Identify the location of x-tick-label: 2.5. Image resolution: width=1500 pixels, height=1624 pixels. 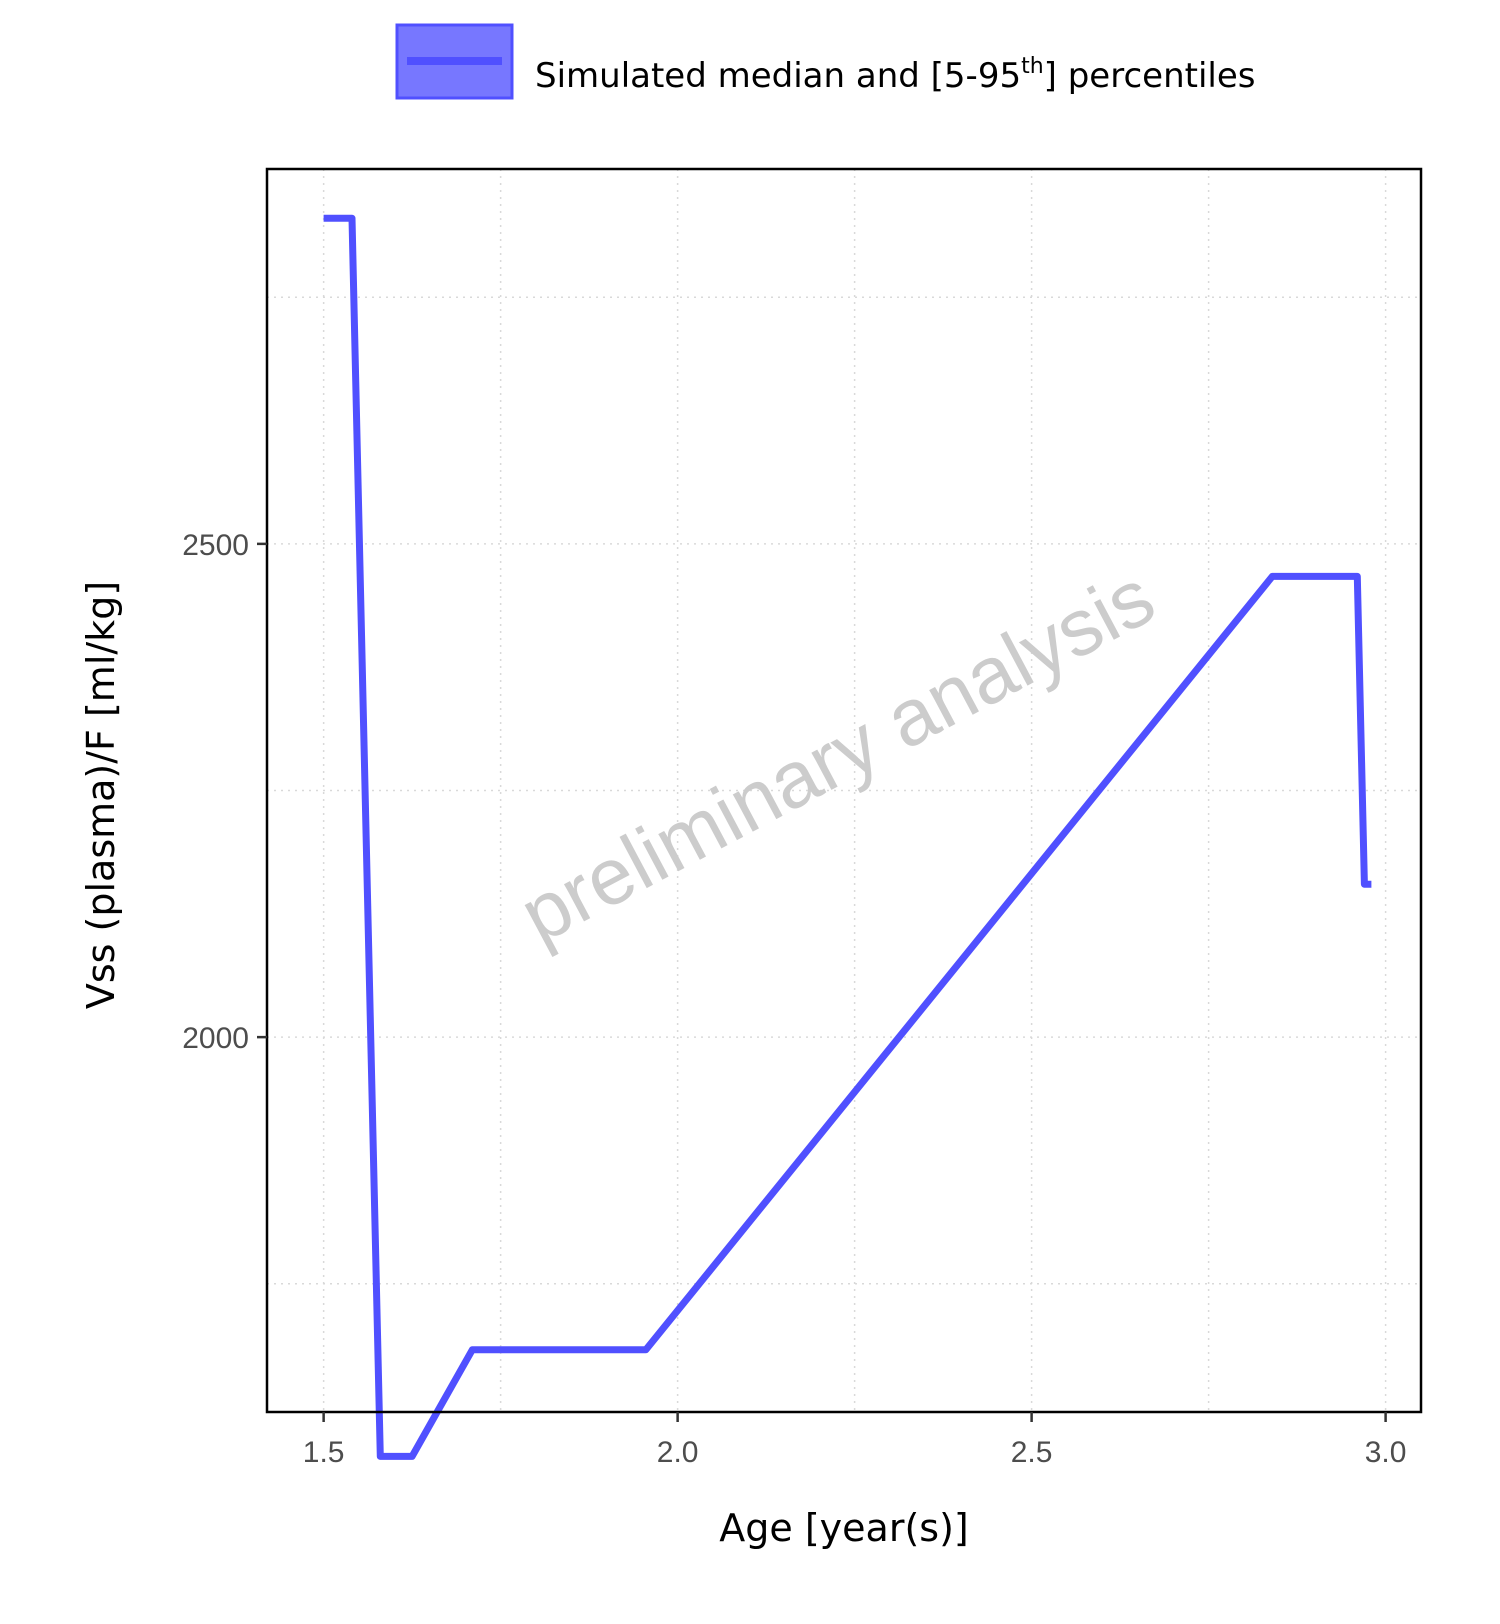
(1032, 1452).